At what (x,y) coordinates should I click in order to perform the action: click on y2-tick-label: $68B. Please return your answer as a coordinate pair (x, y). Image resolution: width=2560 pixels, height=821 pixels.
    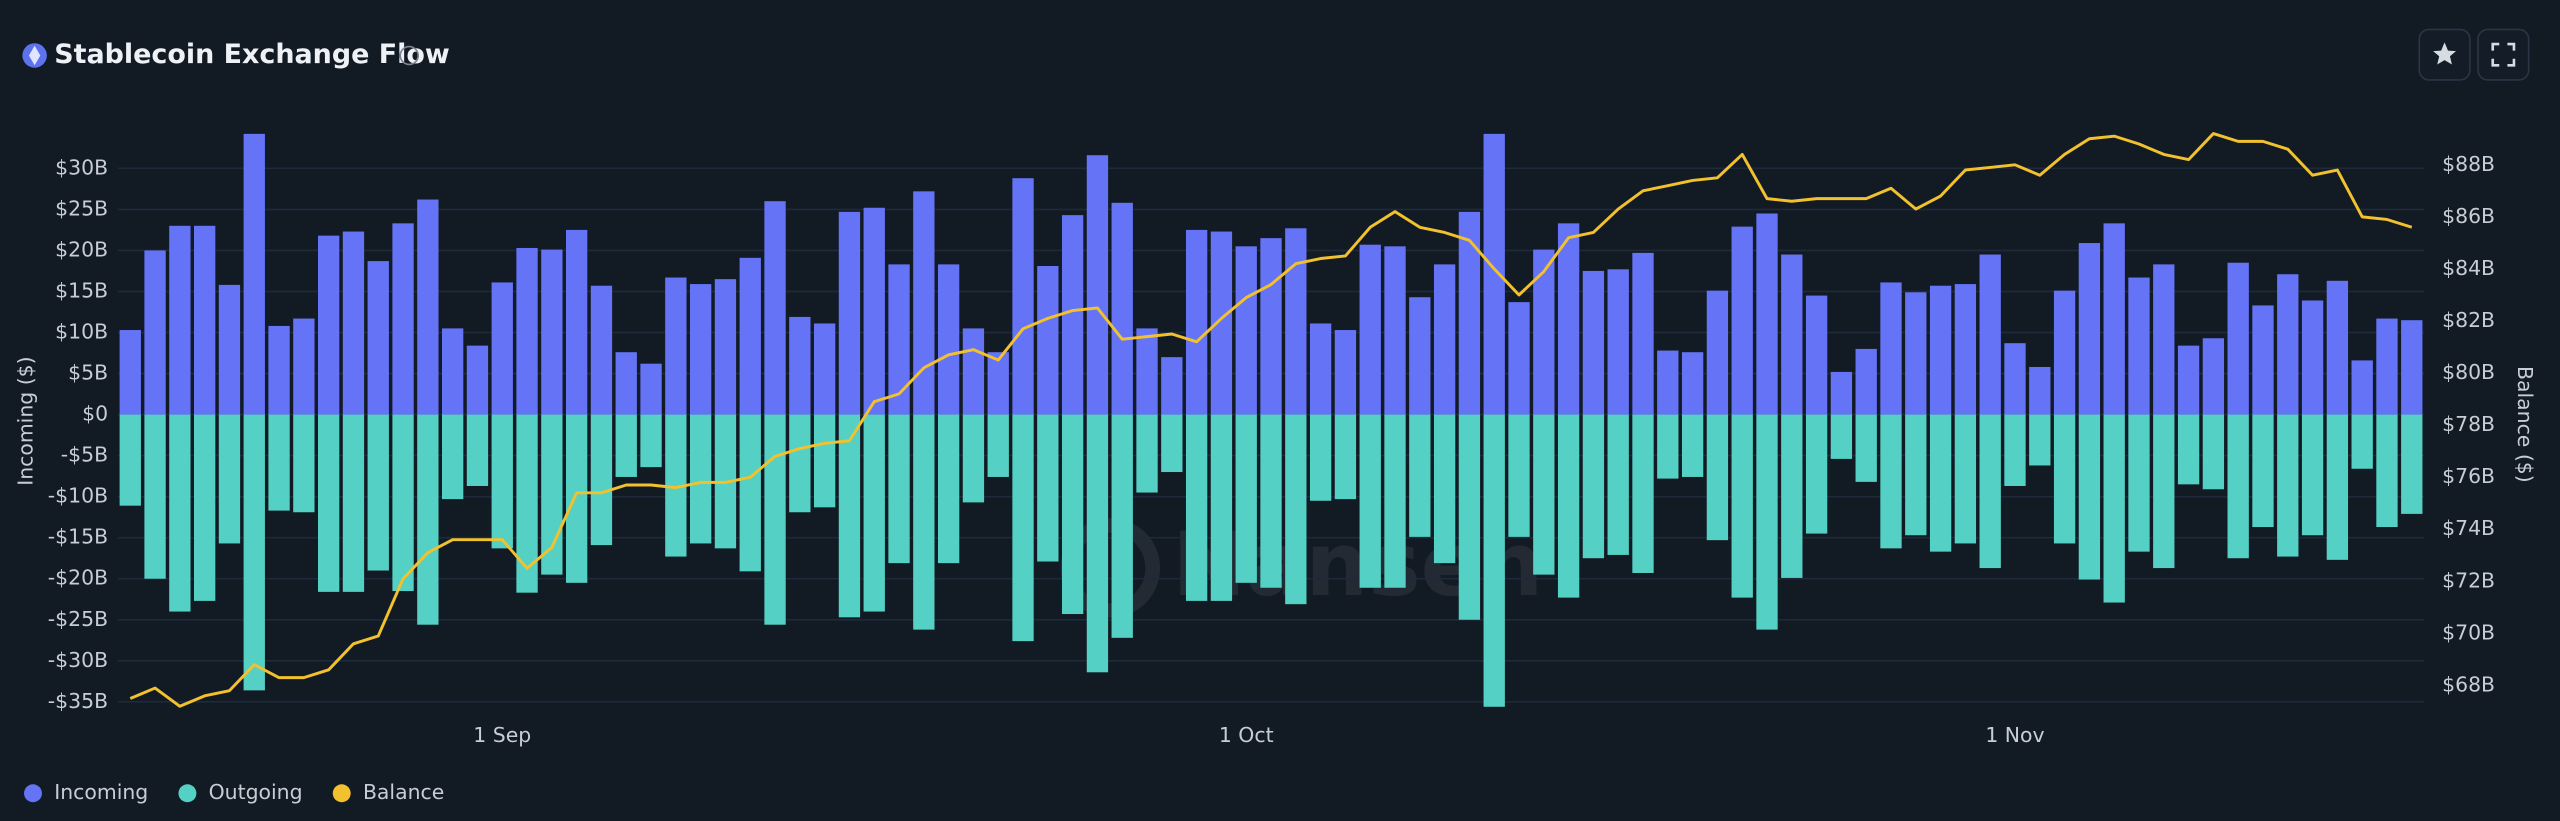
    Looking at the image, I should click on (2468, 684).